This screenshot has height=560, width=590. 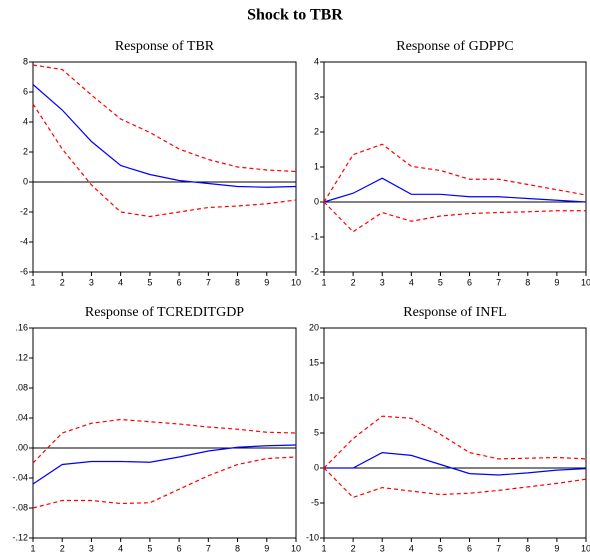 I want to click on y-tick-label: 5, so click(x=316, y=432).